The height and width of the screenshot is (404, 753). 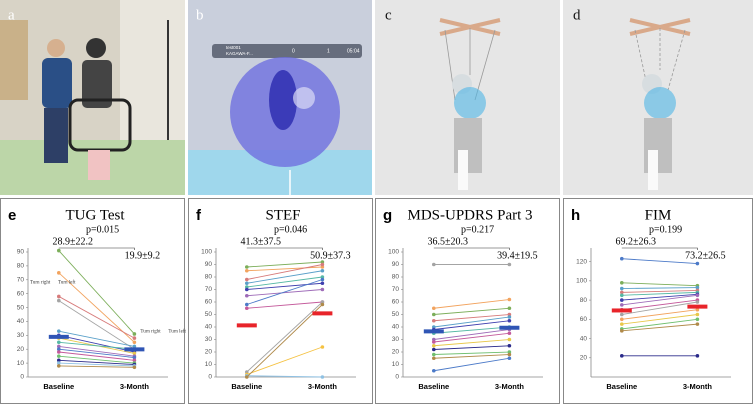 I want to click on render-panel: d, so click(x=658, y=97).